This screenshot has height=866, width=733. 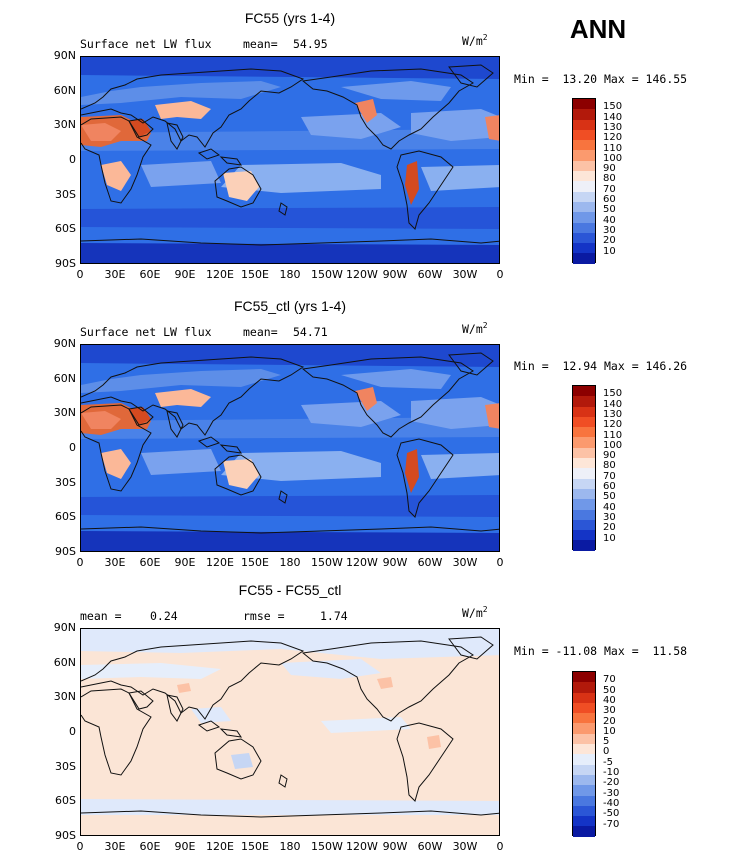 I want to click on colorbar-label: 10, so click(x=609, y=251).